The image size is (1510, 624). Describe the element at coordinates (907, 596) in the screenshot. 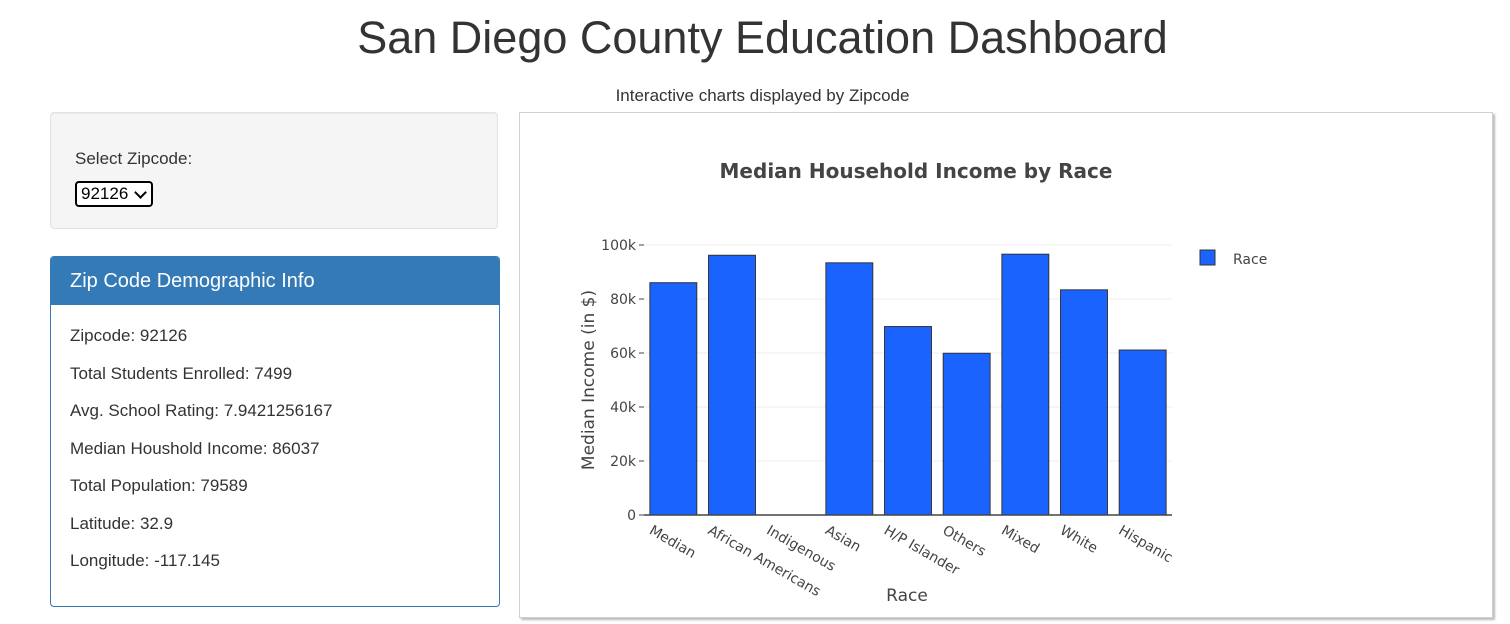

I see `x-axis-title: Race` at that location.